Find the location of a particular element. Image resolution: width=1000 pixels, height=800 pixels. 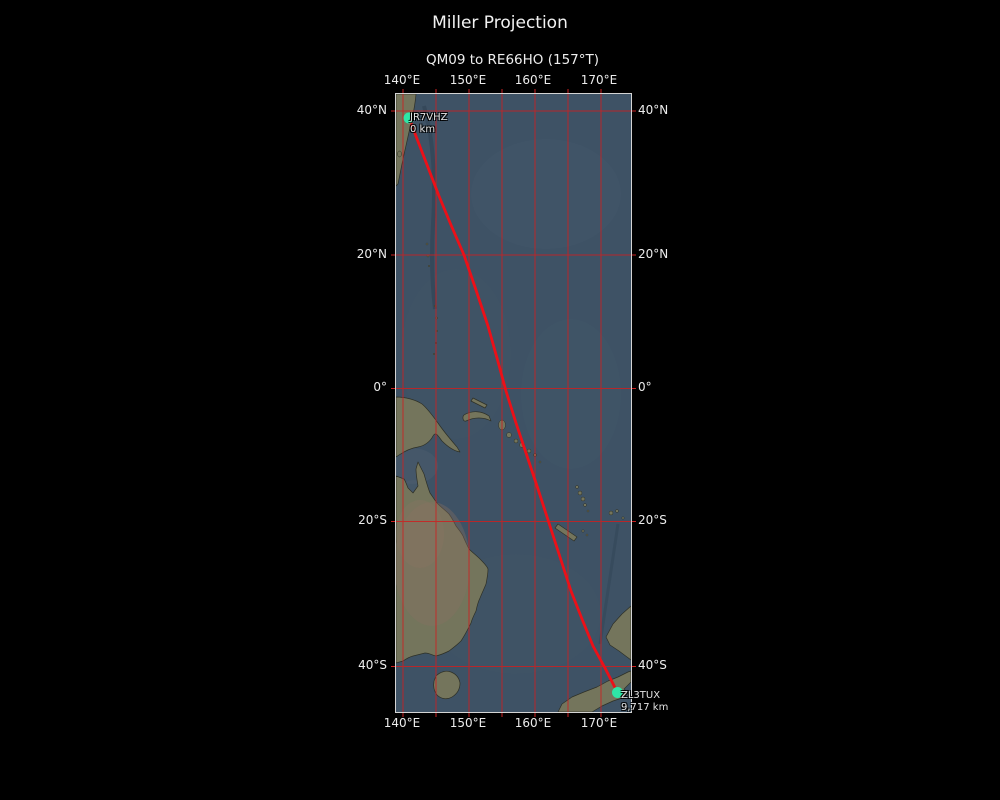

japan-trench-shading is located at coordinates (429, 207).